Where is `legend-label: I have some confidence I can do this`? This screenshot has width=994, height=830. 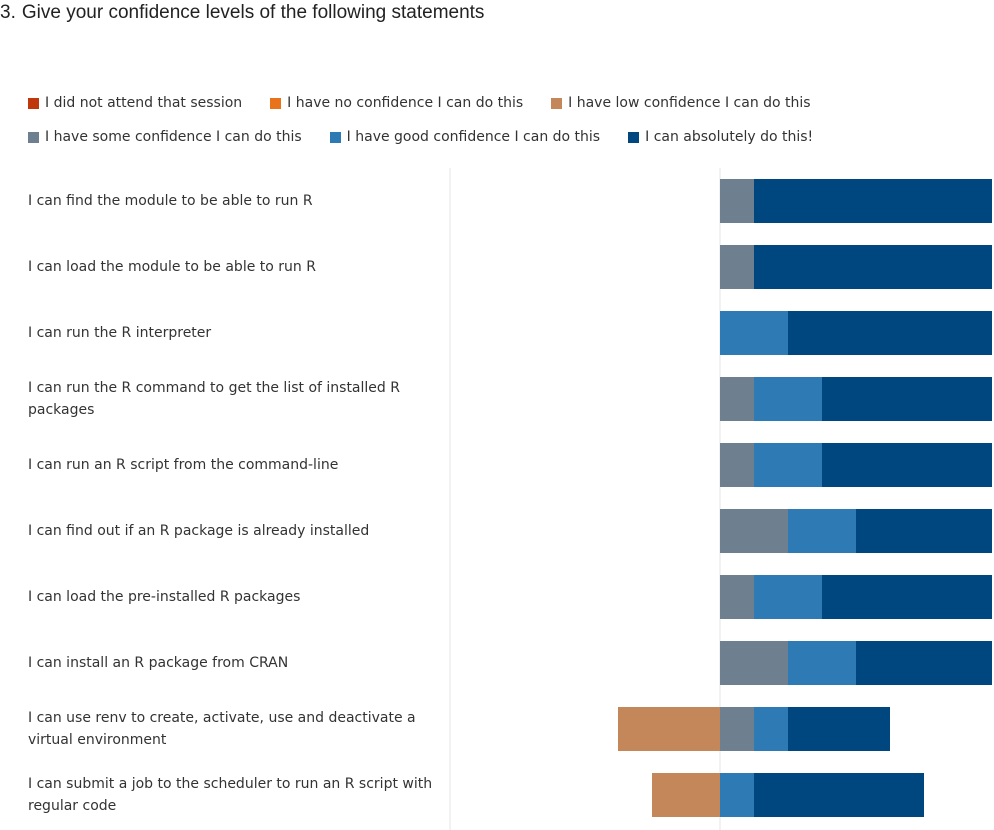 legend-label: I have some confidence I can do this is located at coordinates (173, 137).